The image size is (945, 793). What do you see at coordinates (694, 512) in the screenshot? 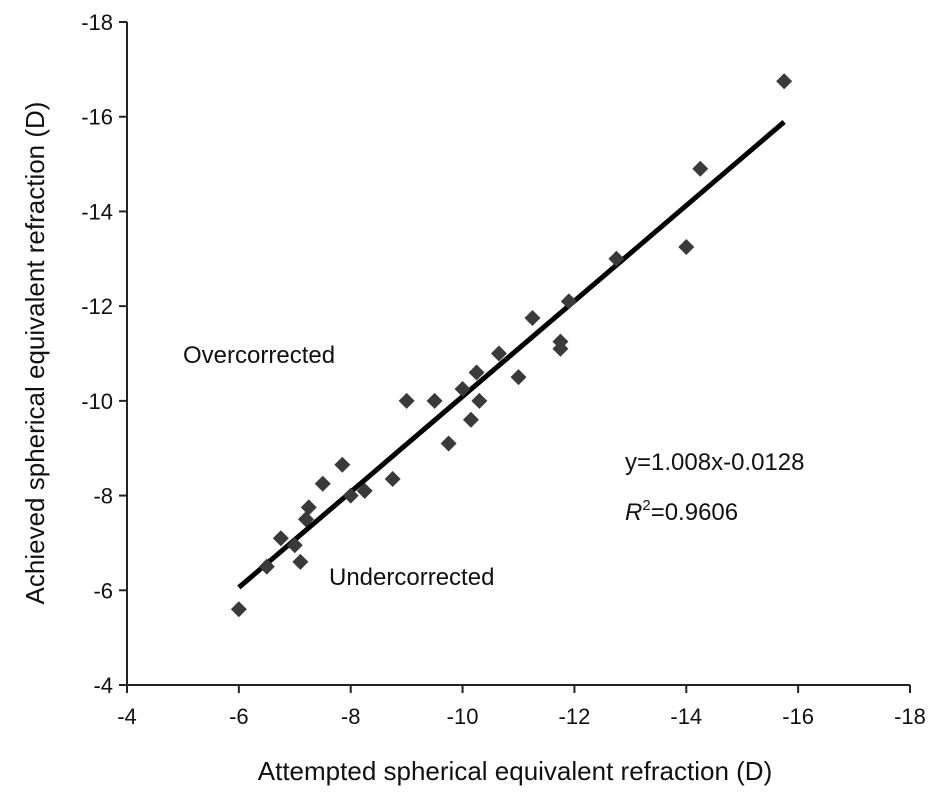
I see `r-squared-value: =0.9606` at bounding box center [694, 512].